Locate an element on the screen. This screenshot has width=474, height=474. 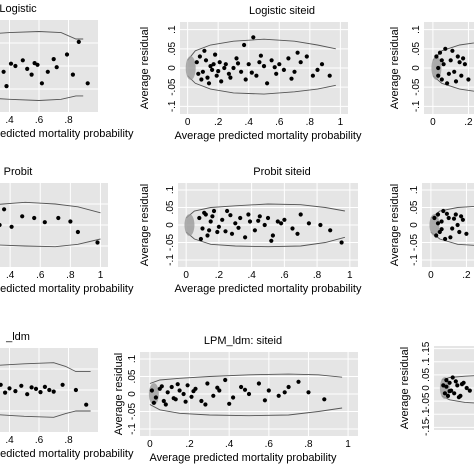
x-tick-label: .6 is located at coordinates (39, 440).